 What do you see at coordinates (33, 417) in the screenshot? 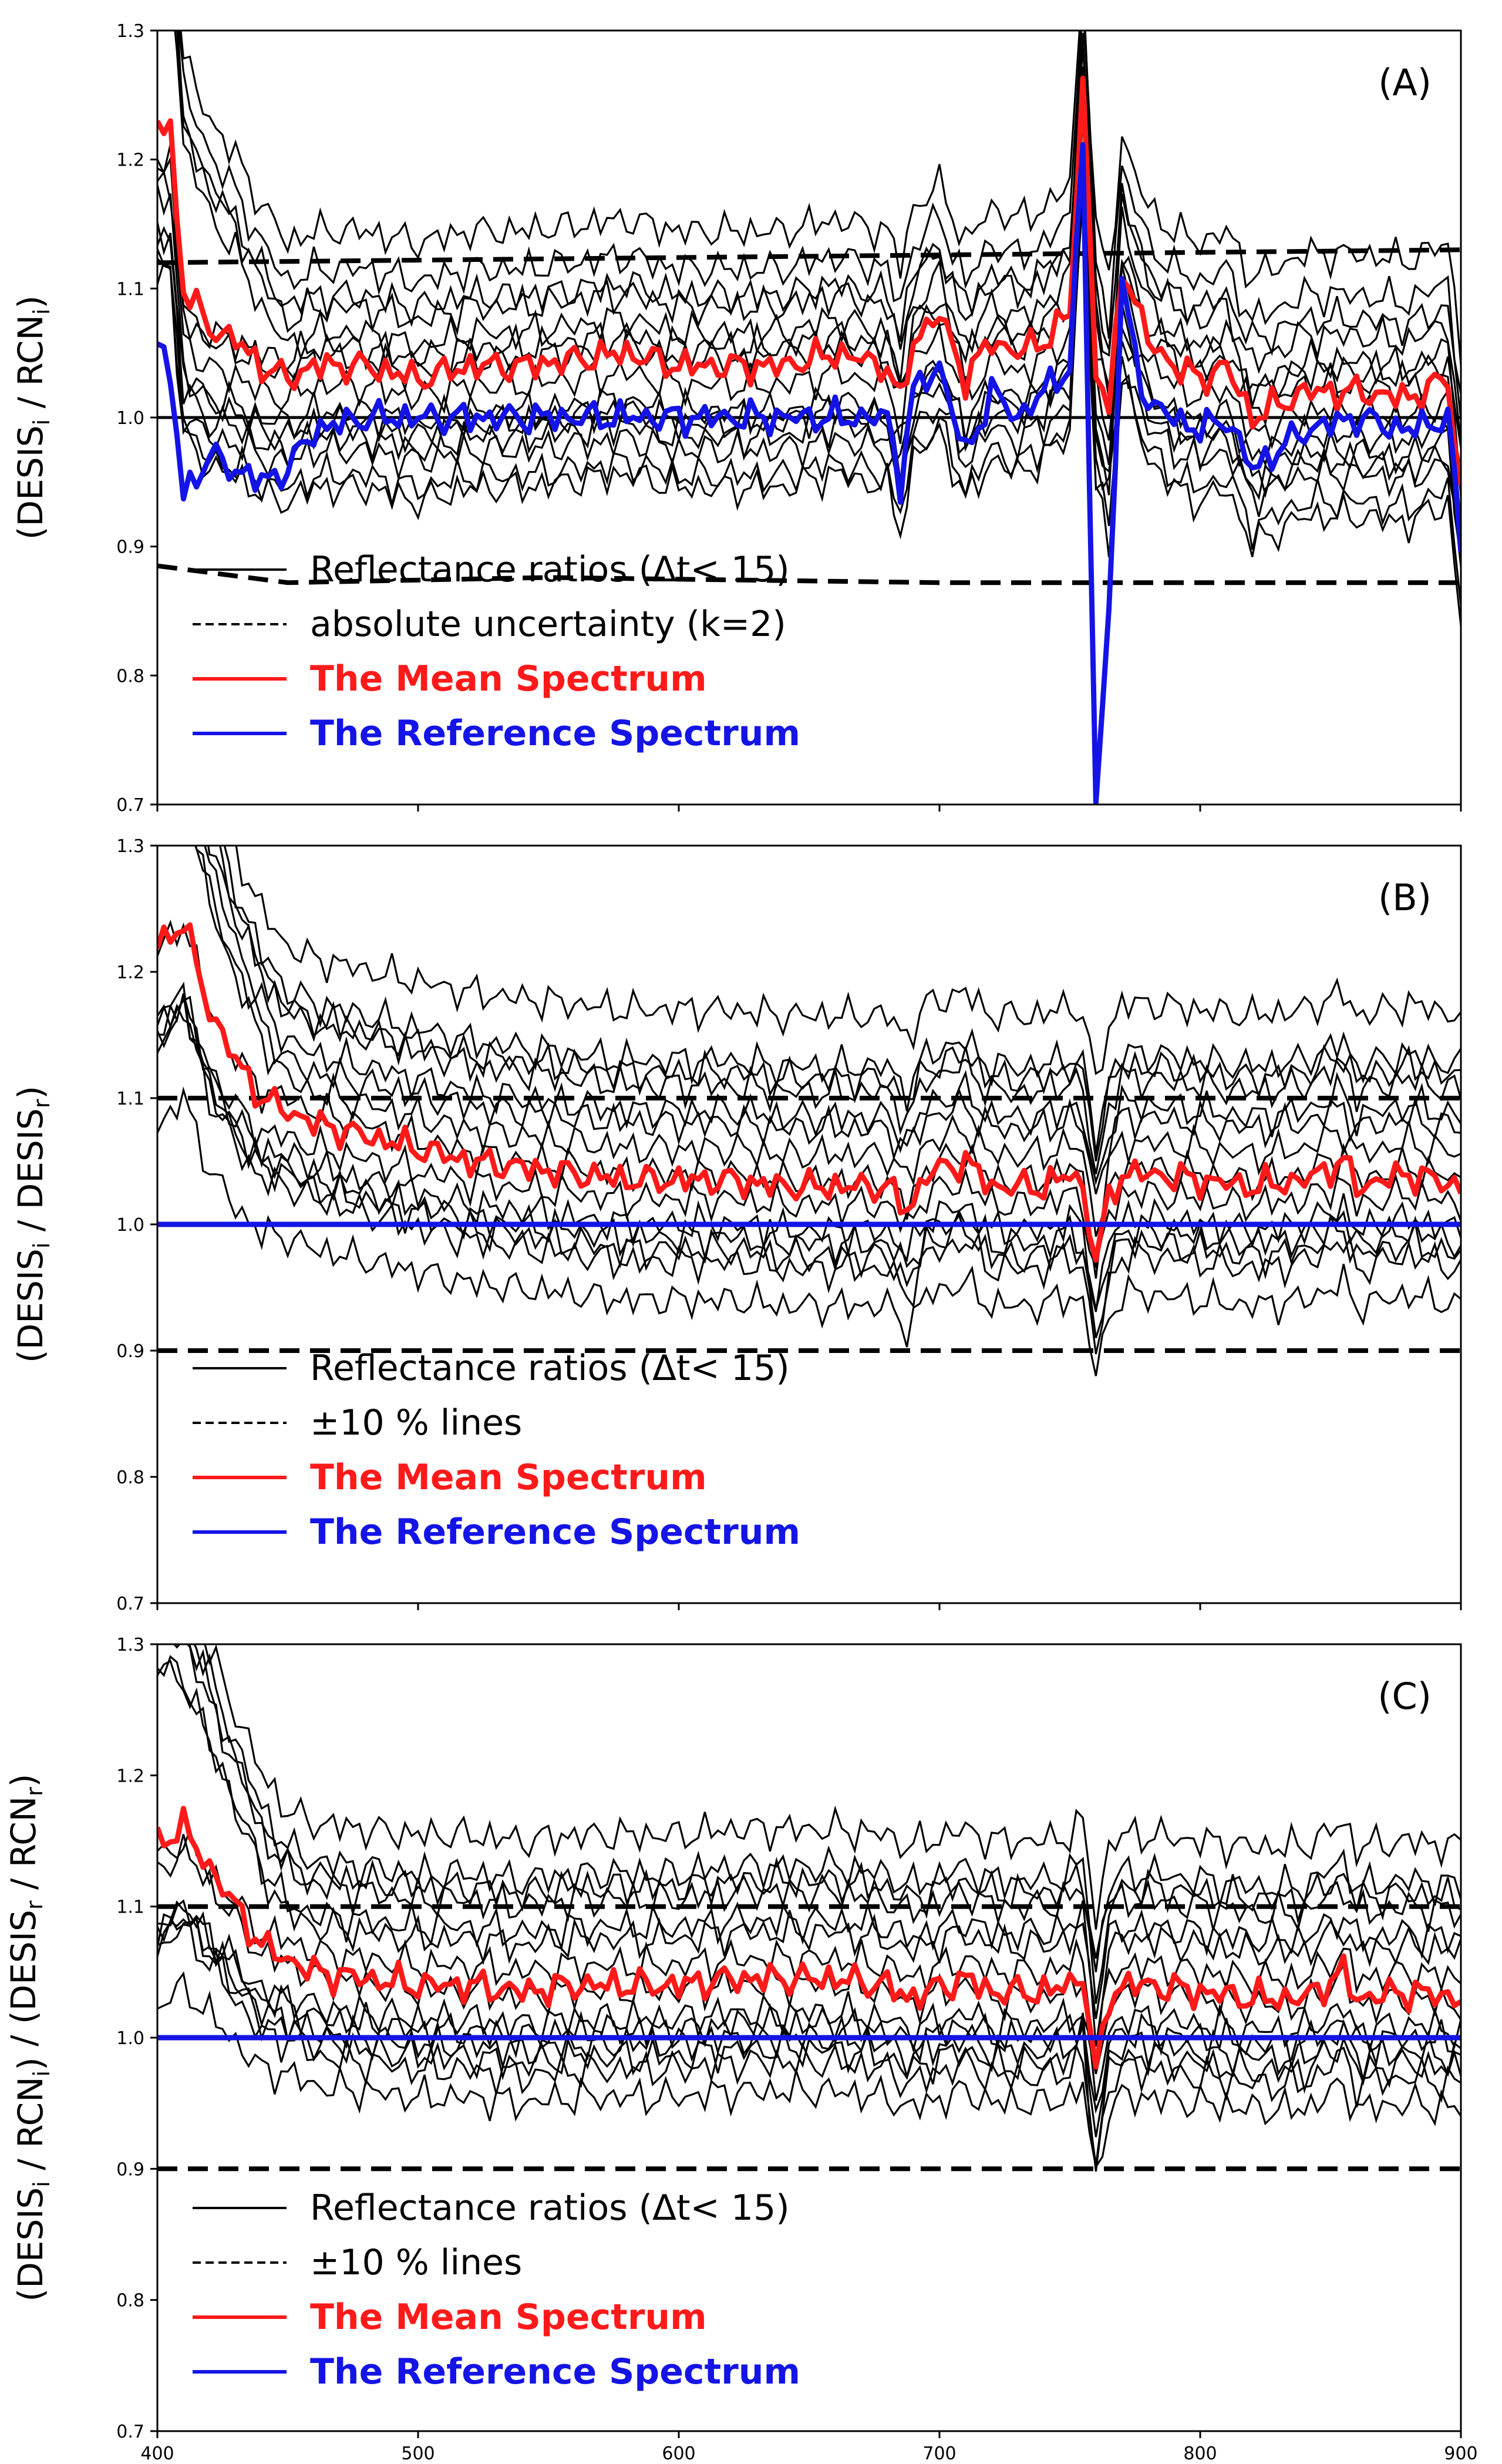
I see `y-axis-label: (DESISi / RCNi)` at bounding box center [33, 417].